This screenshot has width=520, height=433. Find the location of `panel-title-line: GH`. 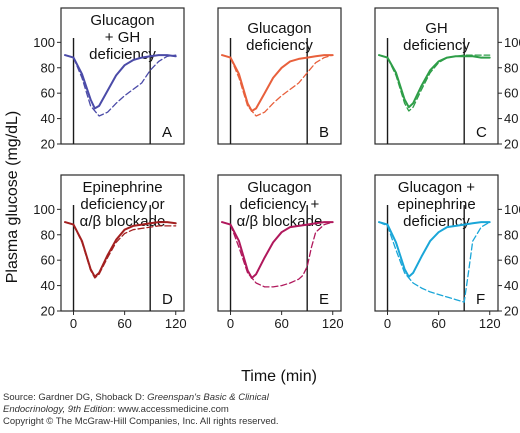

panel-title-line: GH is located at coordinates (436, 28).